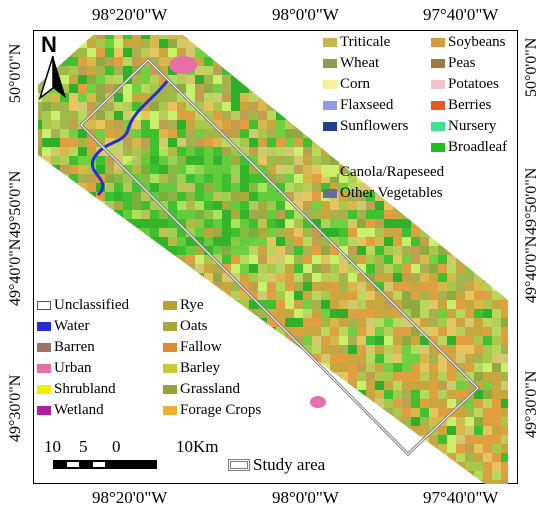 The height and width of the screenshot is (513, 550). Describe the element at coordinates (194, 326) in the screenshot. I see `legend-label: Oats` at that location.